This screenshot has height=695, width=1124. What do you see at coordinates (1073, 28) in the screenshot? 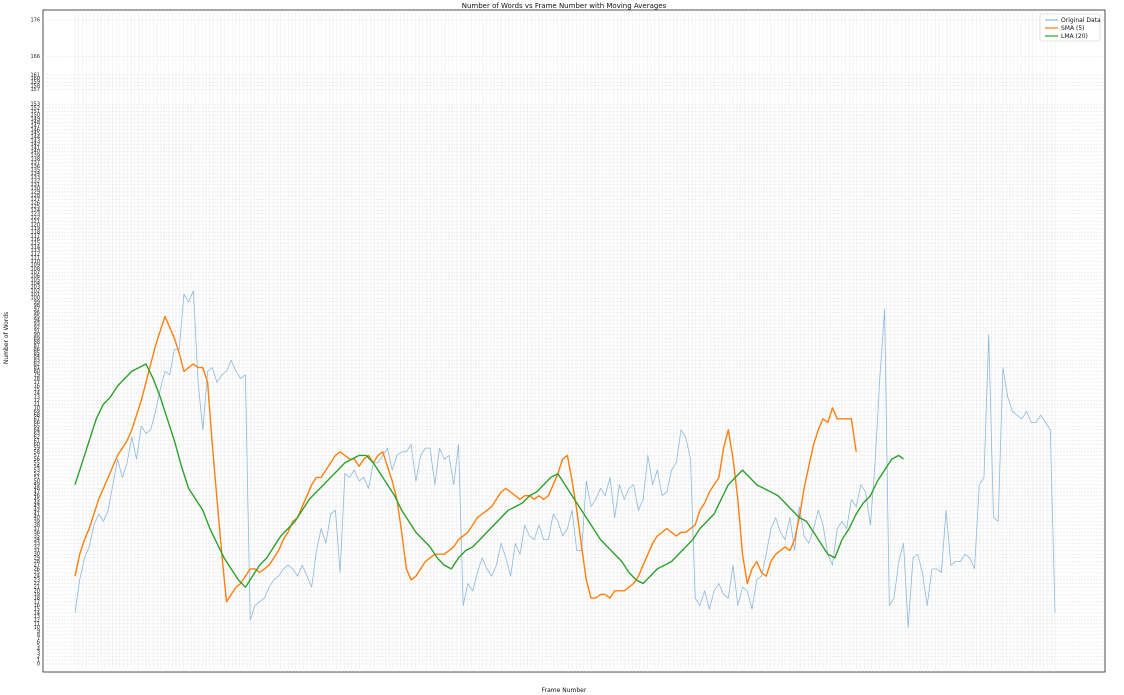
I see `legend-label-sma: SMA (5)` at bounding box center [1073, 28].